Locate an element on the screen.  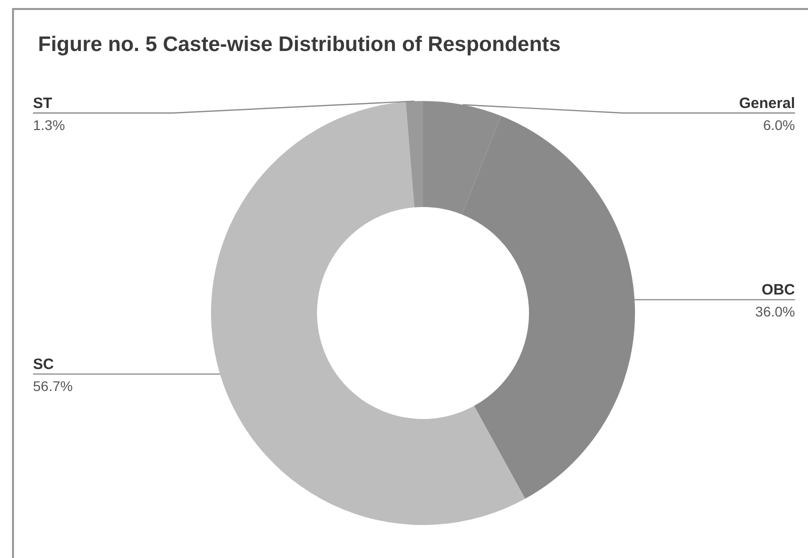
chart-title: Figure no. 5 Caste-wise Distribution of Respondents is located at coordinates (299, 45).